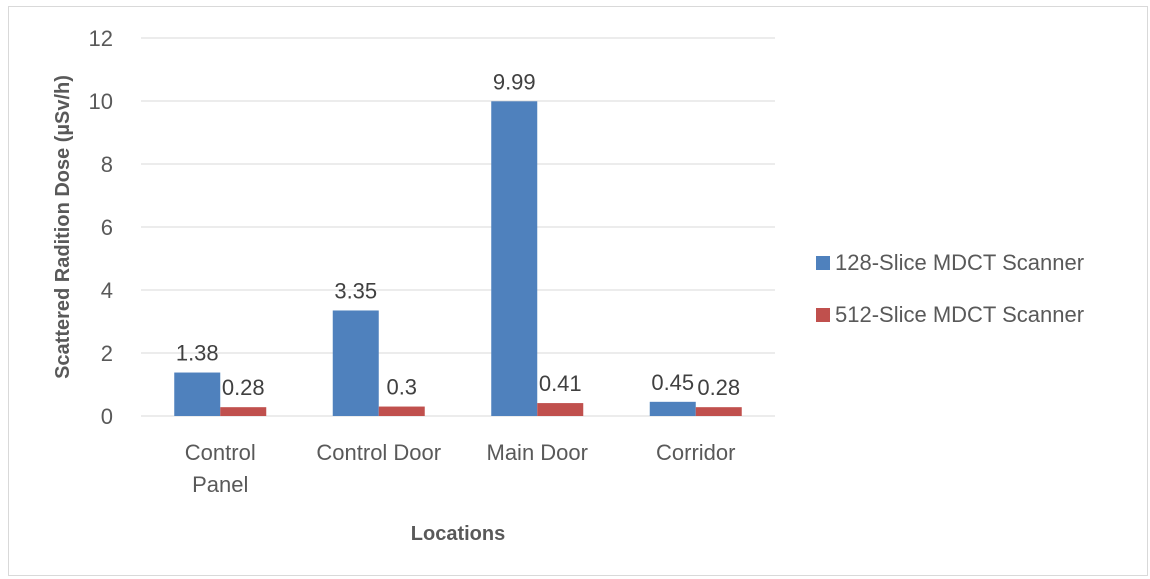 The image size is (1150, 579). What do you see at coordinates (220, 452) in the screenshot?
I see `x-tick-label: Control` at bounding box center [220, 452].